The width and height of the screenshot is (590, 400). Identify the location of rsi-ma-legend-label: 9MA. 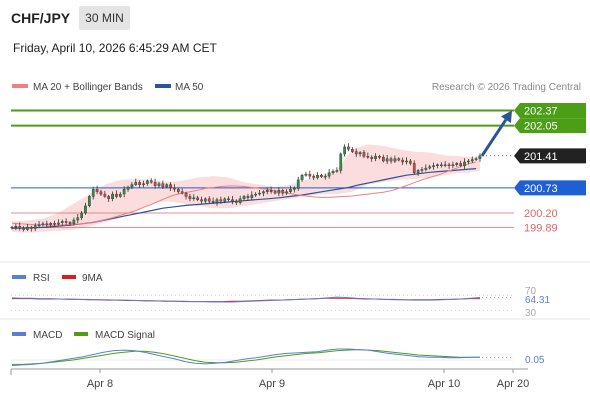
(92, 278).